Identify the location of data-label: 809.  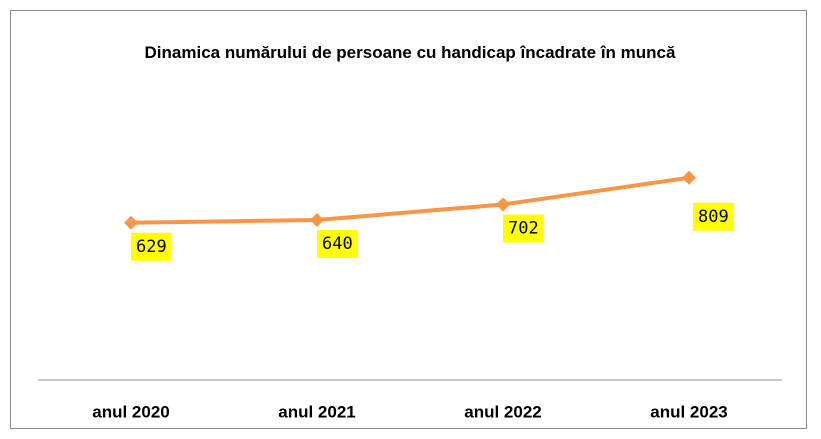
(713, 217).